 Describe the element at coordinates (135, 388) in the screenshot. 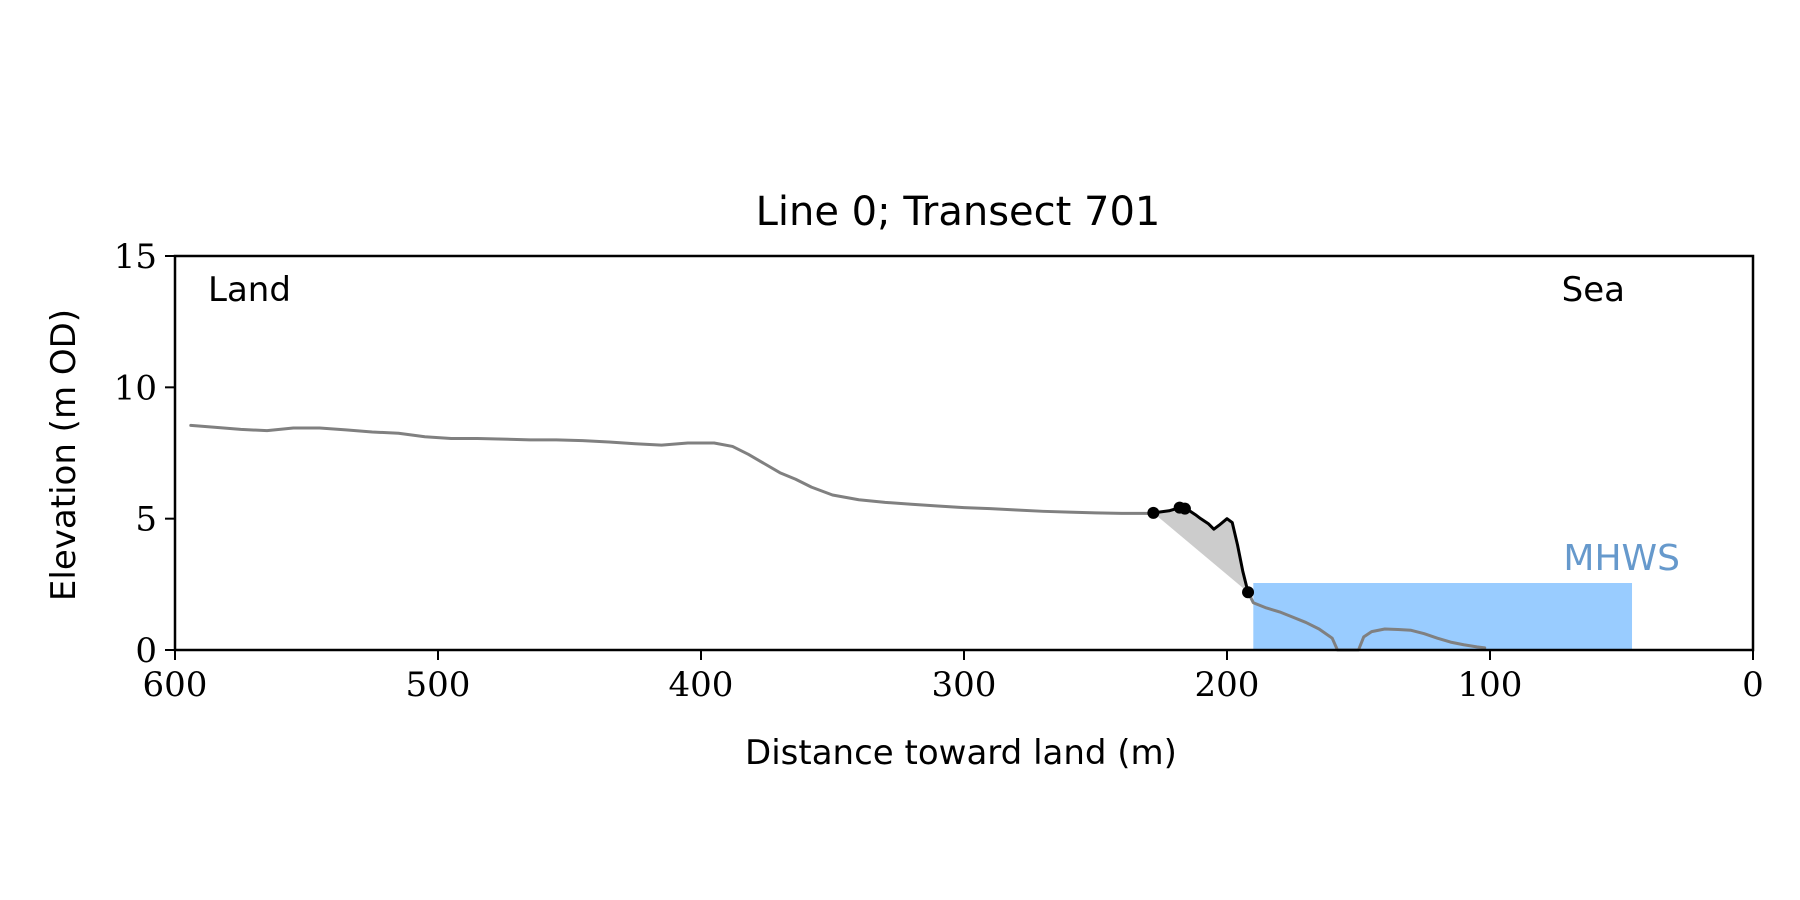

I see `y-tick-label: 10` at that location.